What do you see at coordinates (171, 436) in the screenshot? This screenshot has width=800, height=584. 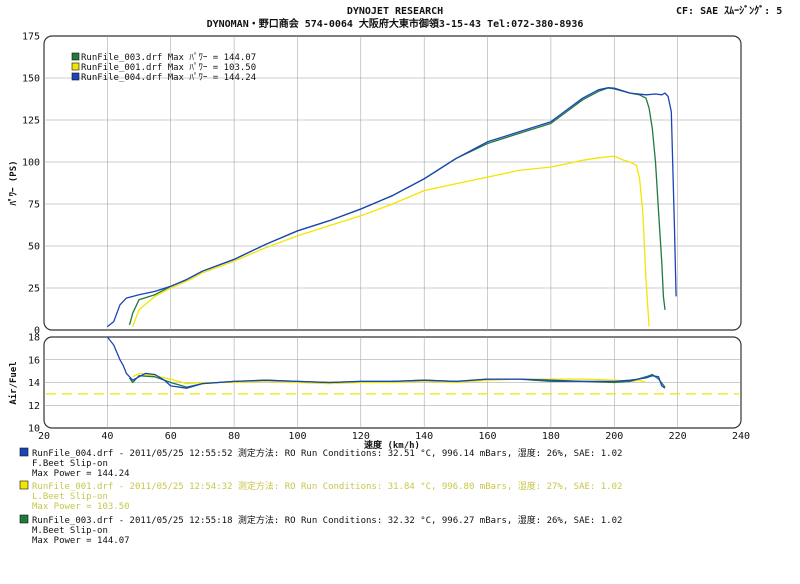 I see `x-tick-label: 60` at bounding box center [171, 436].